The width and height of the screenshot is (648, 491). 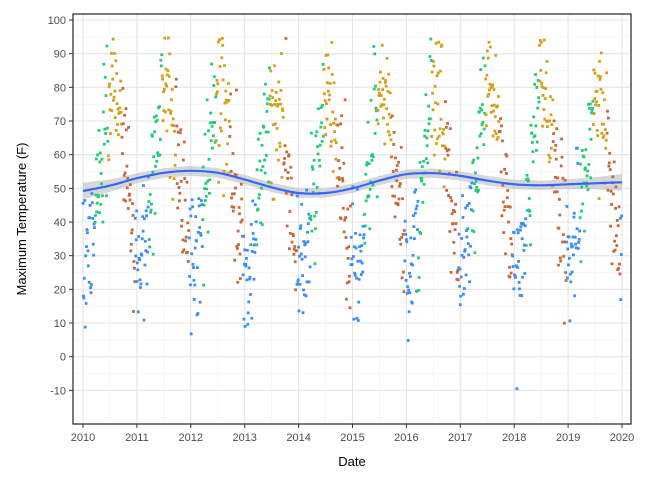 I want to click on confidence-band, so click(x=352, y=182).